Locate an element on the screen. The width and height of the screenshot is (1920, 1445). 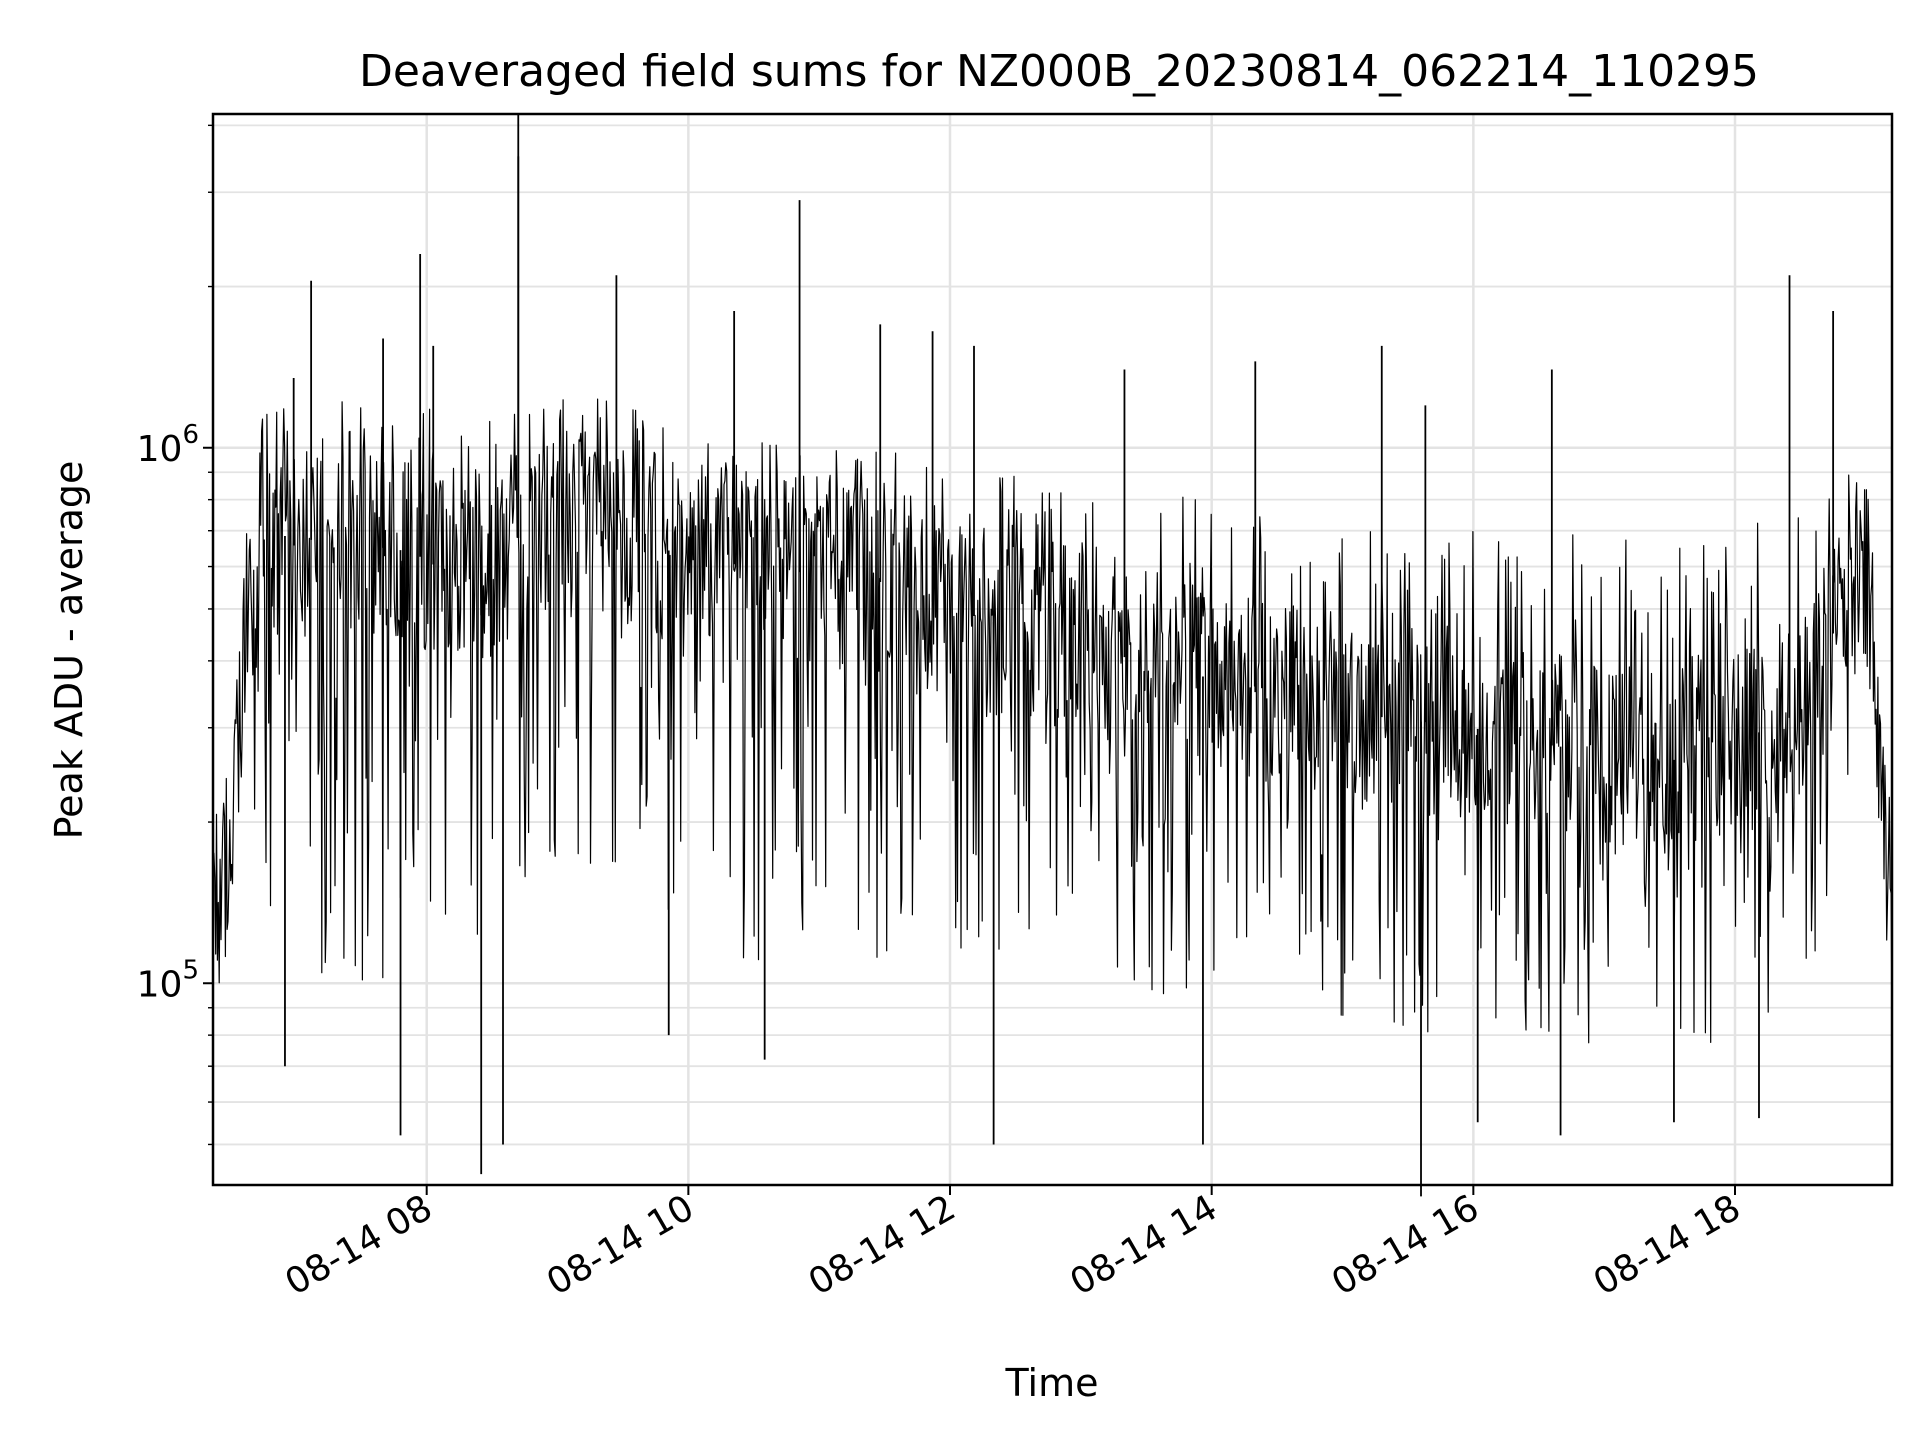
y-tick-label: 10⁵ is located at coordinates (168, 980).